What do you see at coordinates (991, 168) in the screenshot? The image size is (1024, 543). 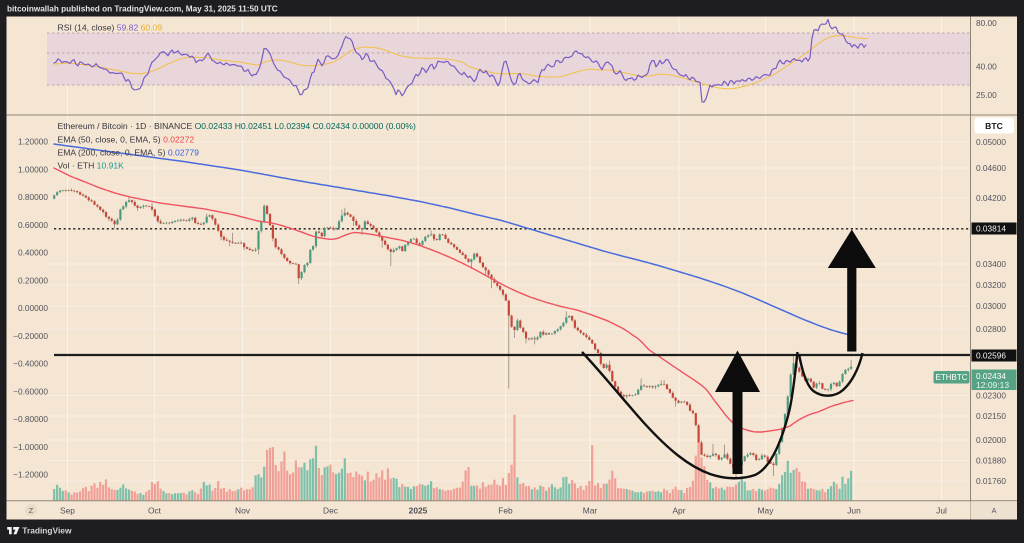 I see `svg-text: 0.04600` at bounding box center [991, 168].